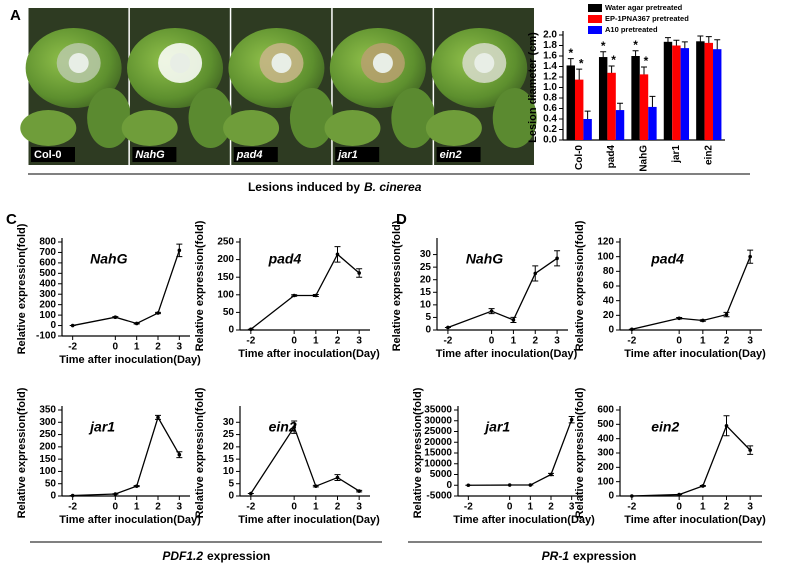 This screenshot has height=568, width=787. What do you see at coordinates (550, 56) in the screenshot?
I see `y-tick-label: 1.6` at bounding box center [550, 56].